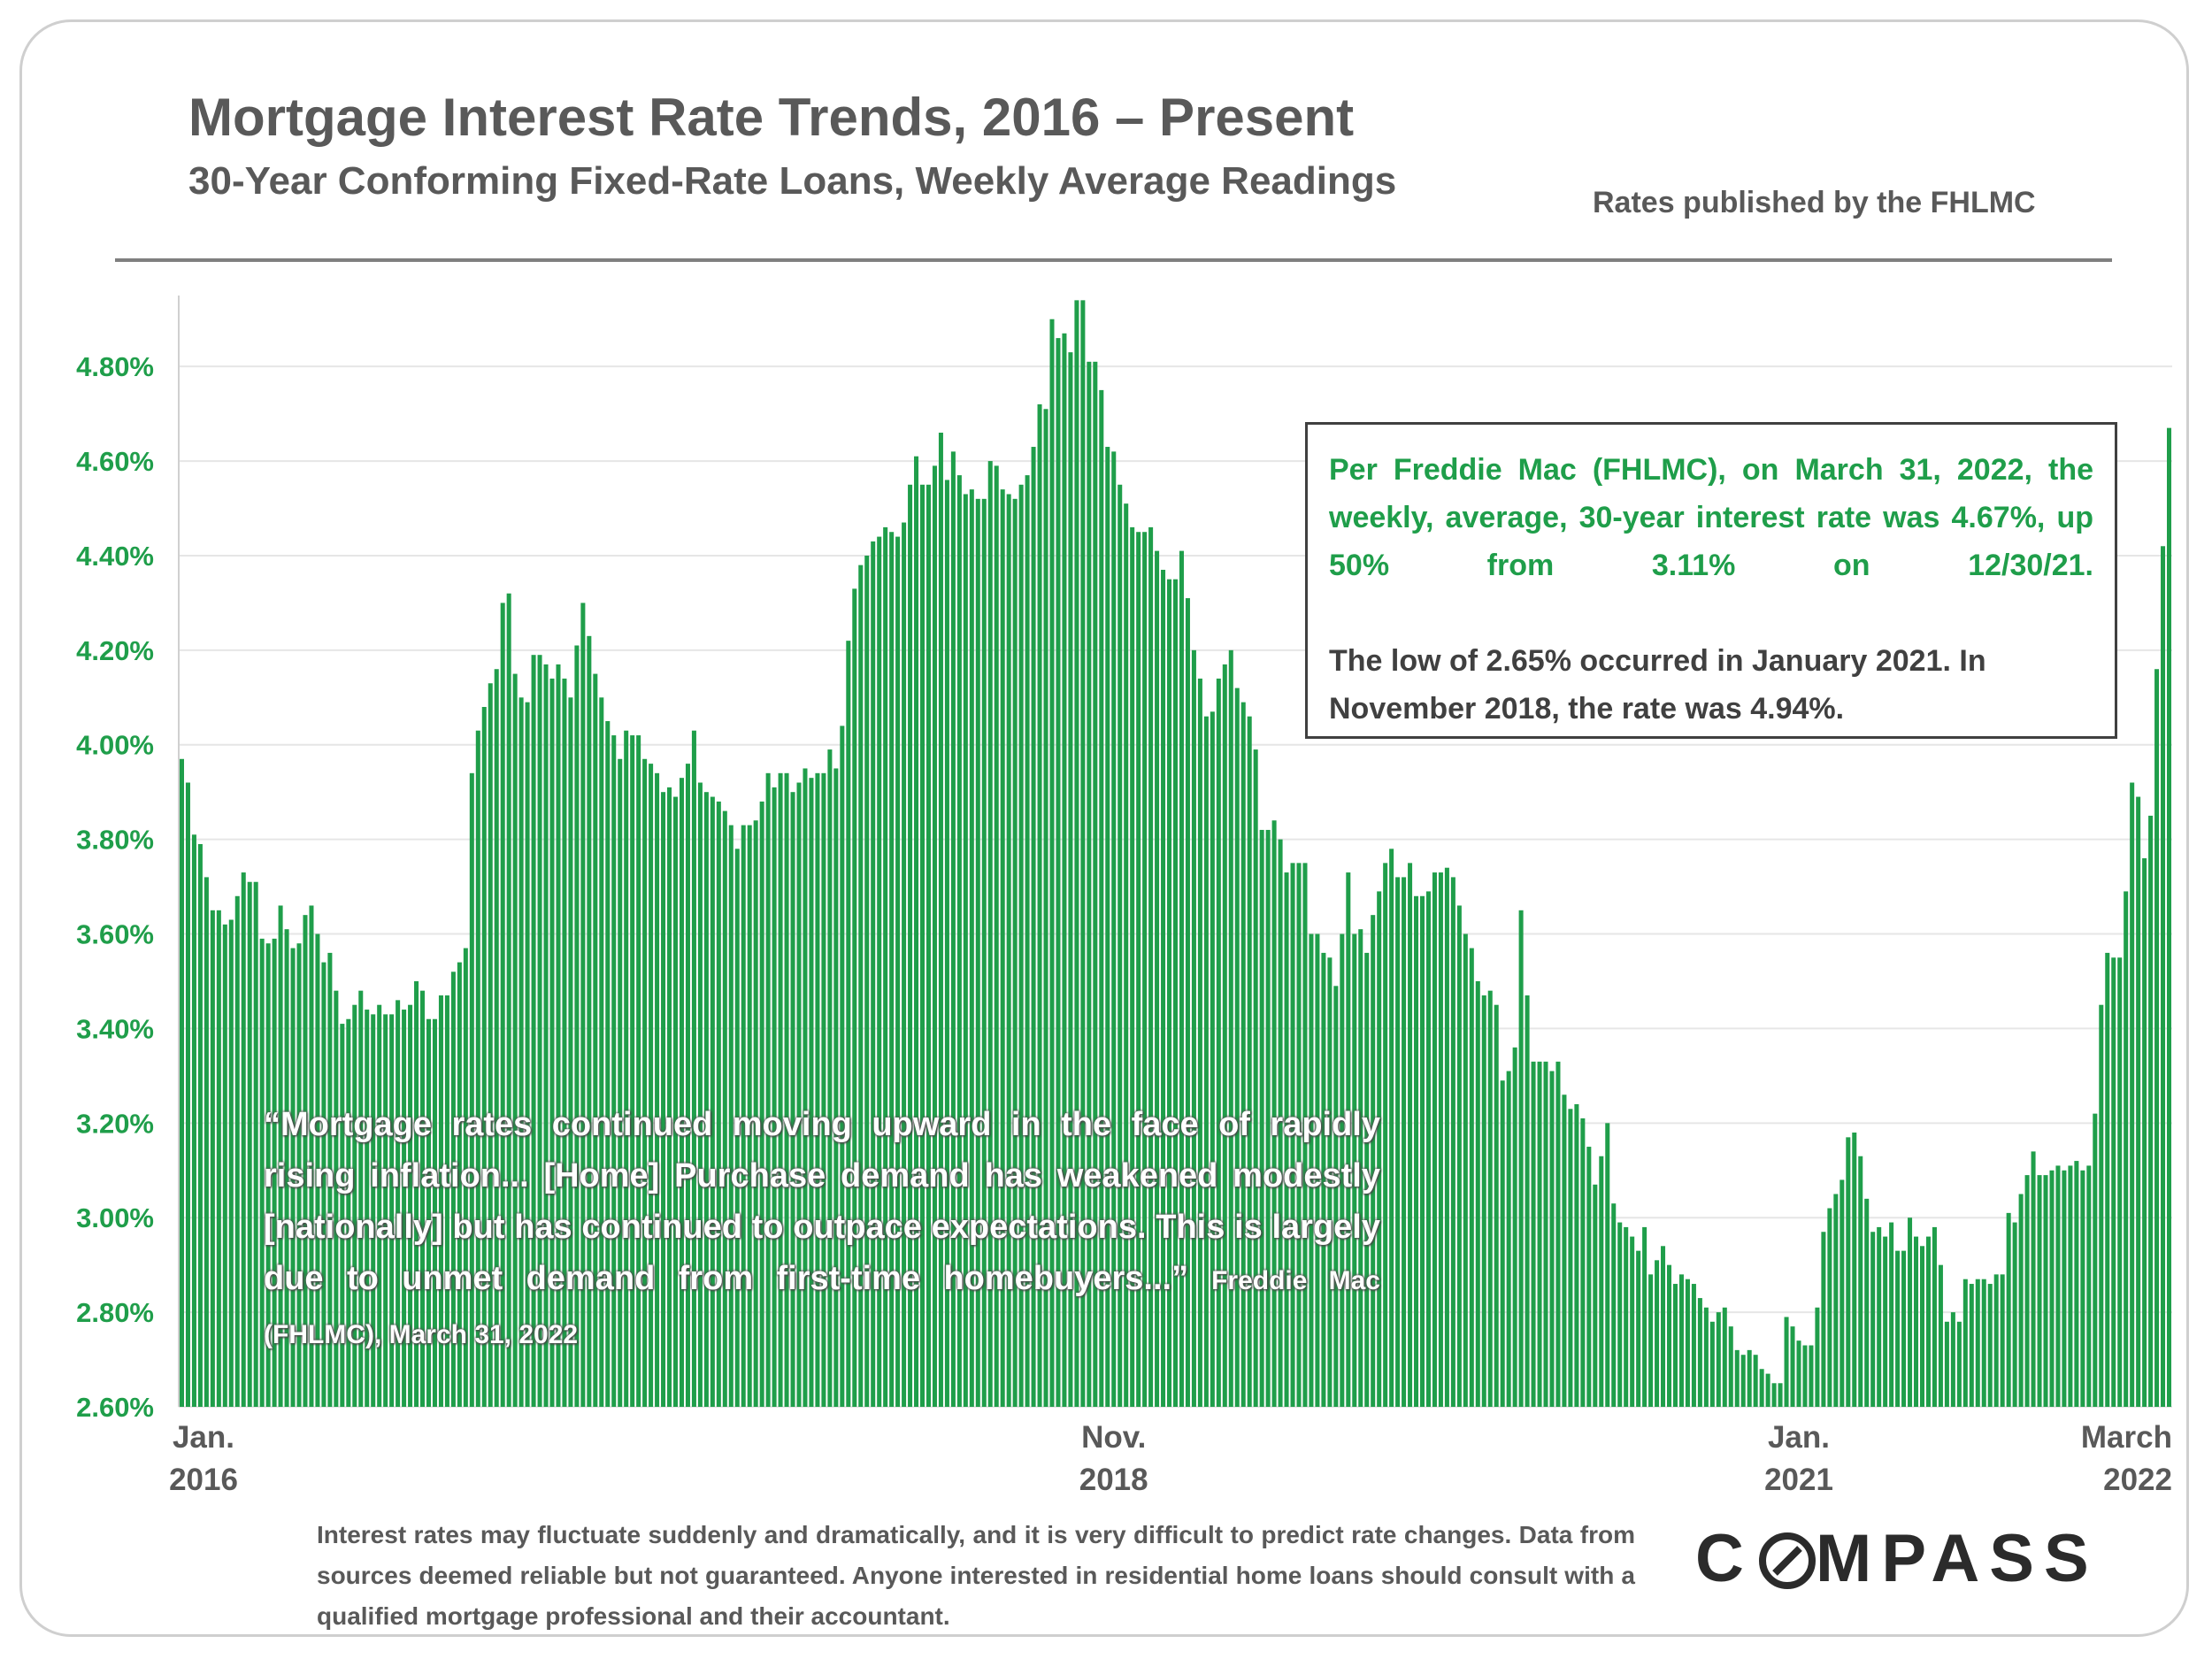 The width and height of the screenshot is (2212, 1659). What do you see at coordinates (115, 1313) in the screenshot?
I see `y-tick-label: 2.80%` at bounding box center [115, 1313].